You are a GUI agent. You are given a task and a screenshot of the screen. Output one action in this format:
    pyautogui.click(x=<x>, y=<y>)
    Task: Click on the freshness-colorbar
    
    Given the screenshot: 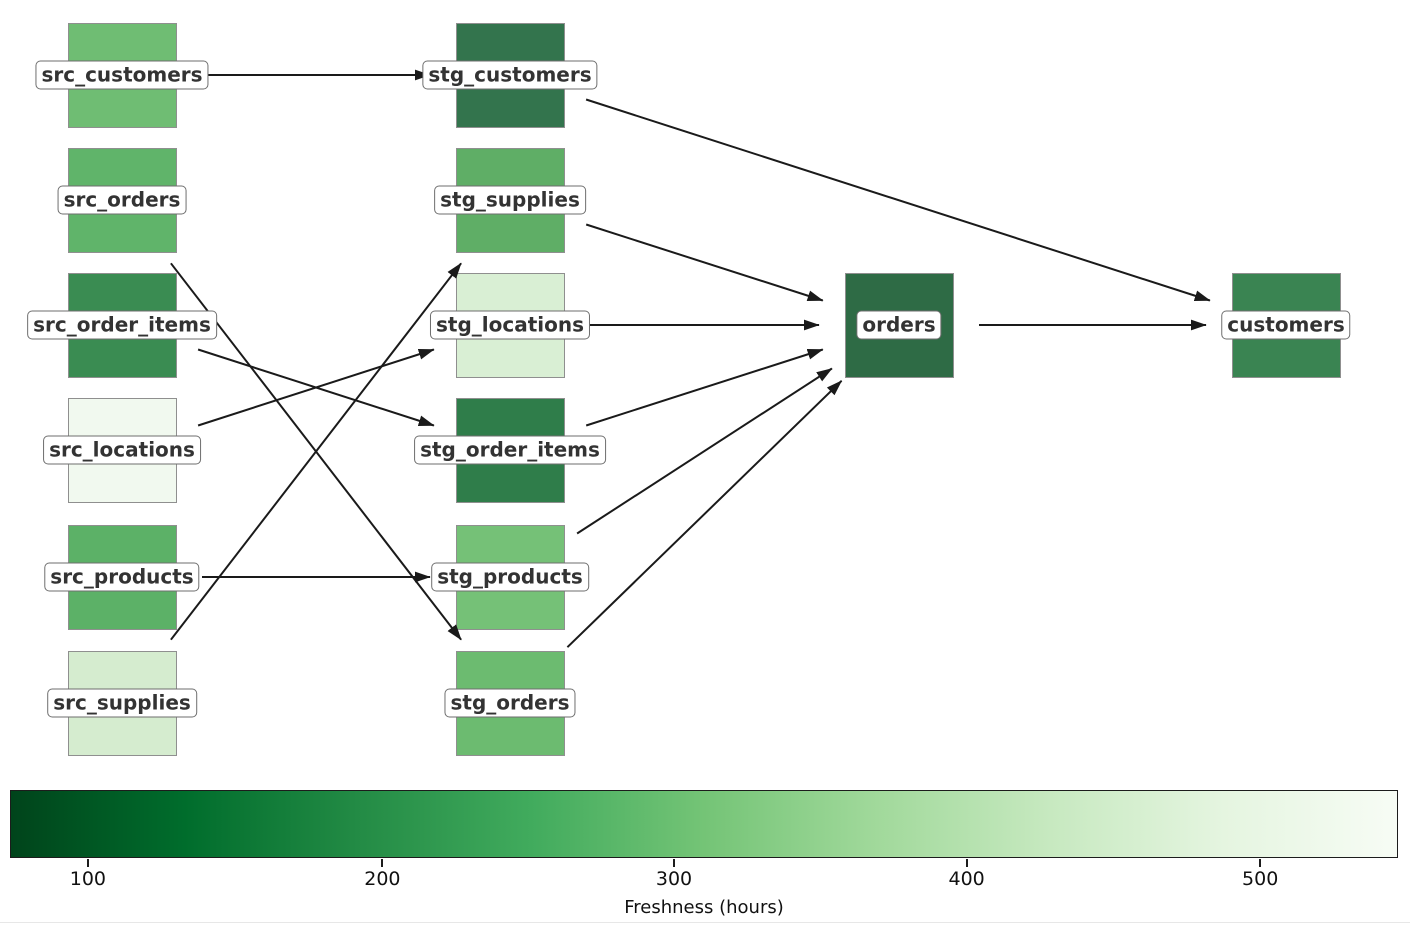 What is the action you would take?
    pyautogui.click(x=704, y=824)
    